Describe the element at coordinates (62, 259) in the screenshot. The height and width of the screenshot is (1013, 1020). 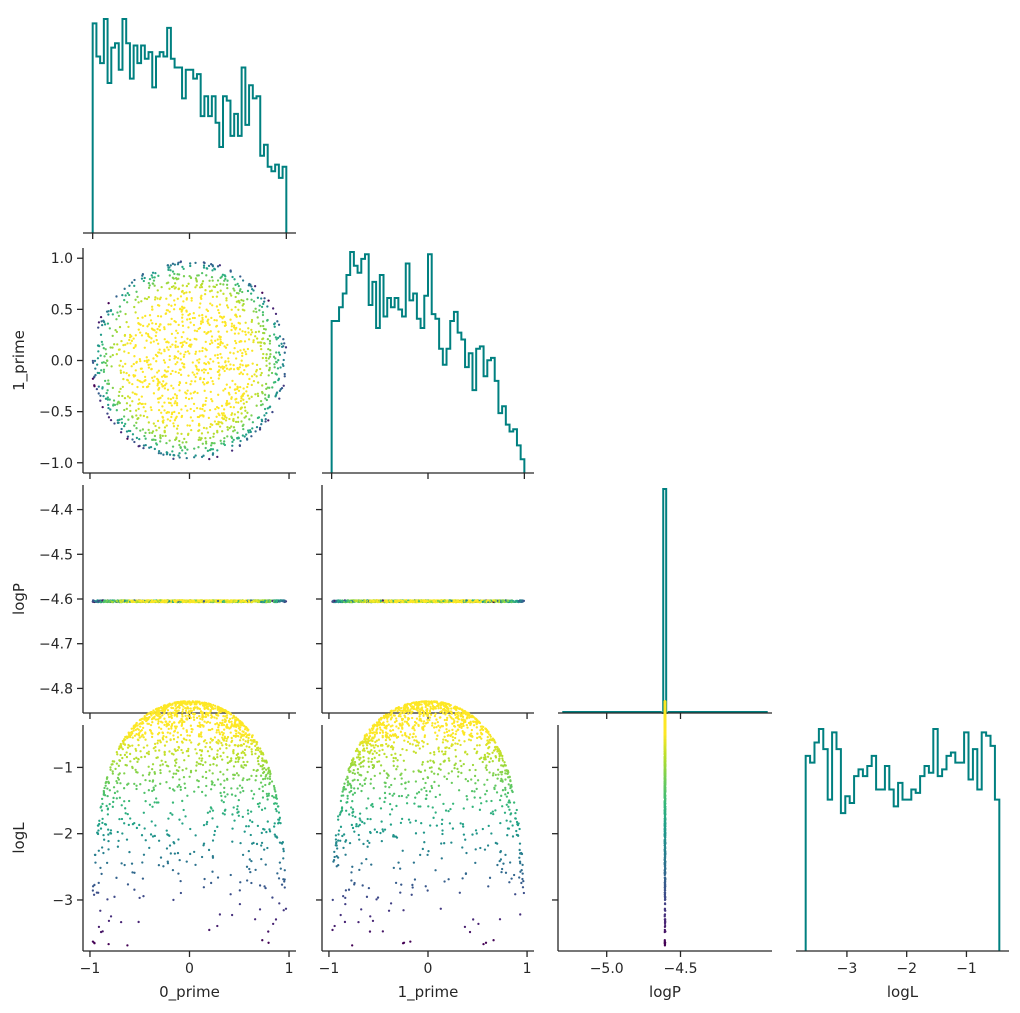
I see `y-tick-label: 1.0` at that location.